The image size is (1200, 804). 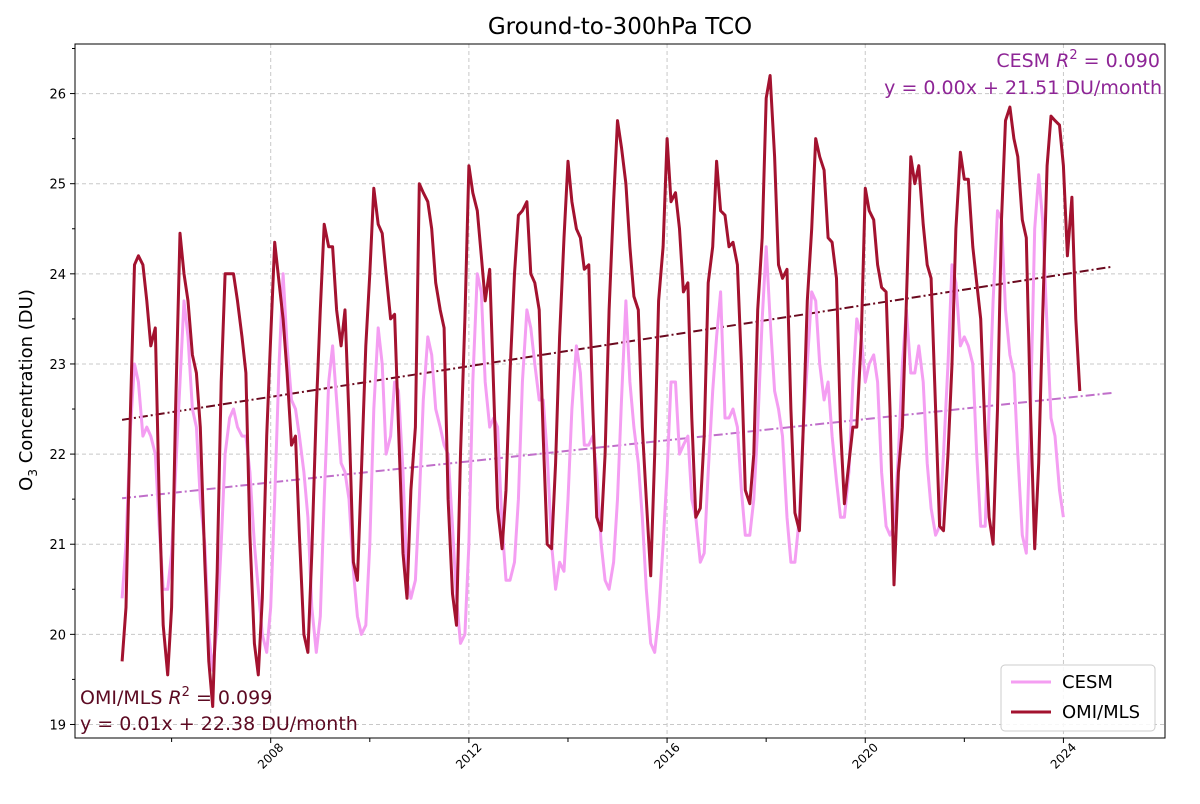 What do you see at coordinates (1023, 88) in the screenshot?
I see `cesm-equation-annotation: y = 0.00x + 21.51 DU/month` at bounding box center [1023, 88].